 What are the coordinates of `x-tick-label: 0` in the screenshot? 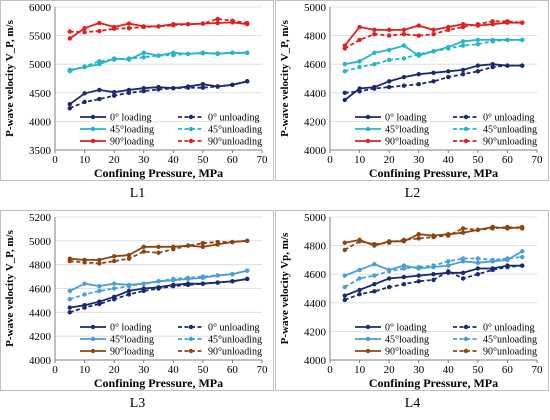 It's located at (330, 160).